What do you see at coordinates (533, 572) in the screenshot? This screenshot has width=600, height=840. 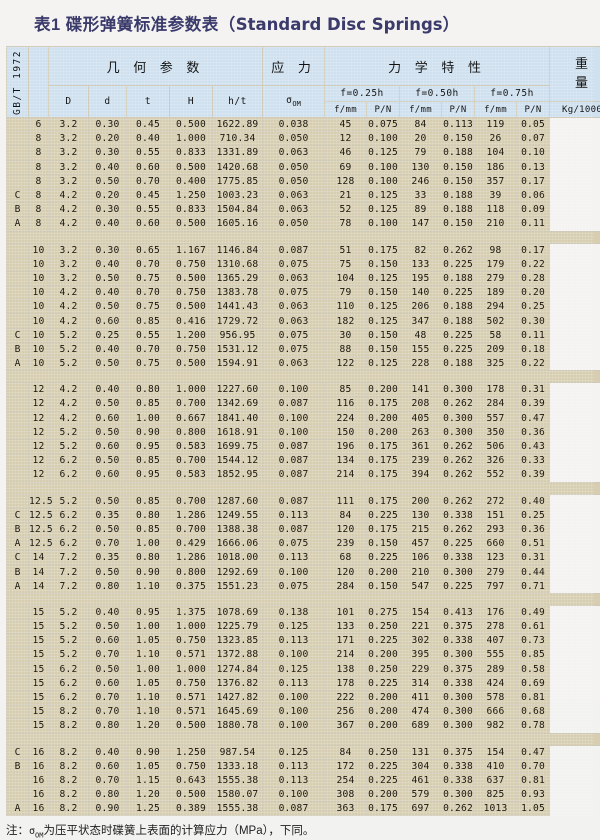 I see `cell-kg: 0.44` at bounding box center [533, 572].